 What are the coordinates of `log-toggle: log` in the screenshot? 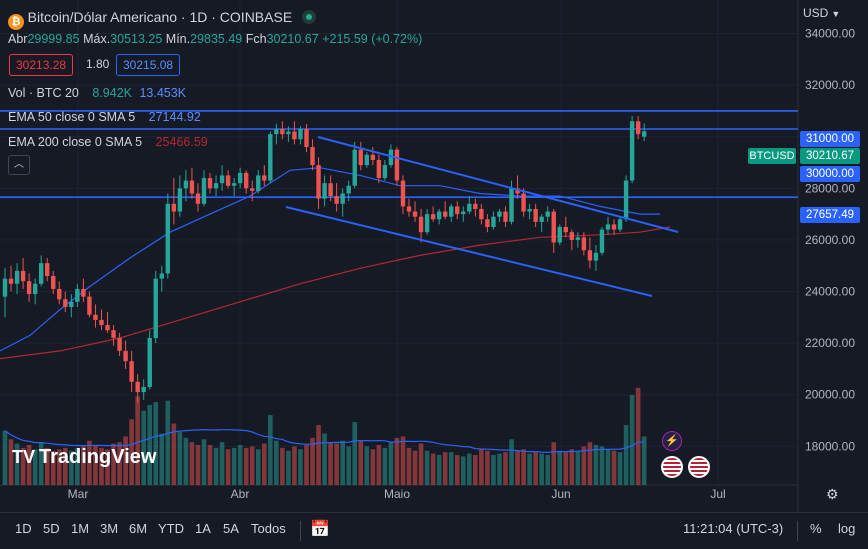 It's located at (847, 528).